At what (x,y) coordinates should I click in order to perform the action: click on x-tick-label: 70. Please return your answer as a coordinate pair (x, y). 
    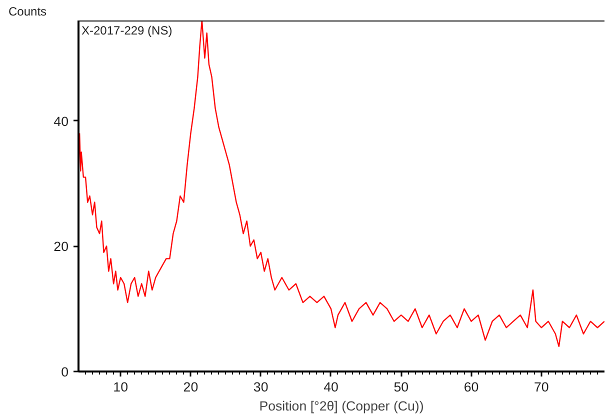
    Looking at the image, I should click on (541, 387).